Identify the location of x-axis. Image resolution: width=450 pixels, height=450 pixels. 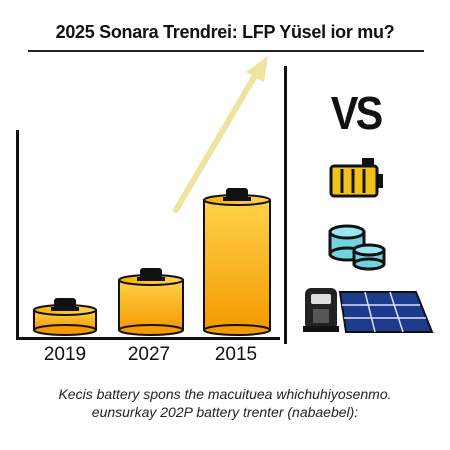
(148, 338).